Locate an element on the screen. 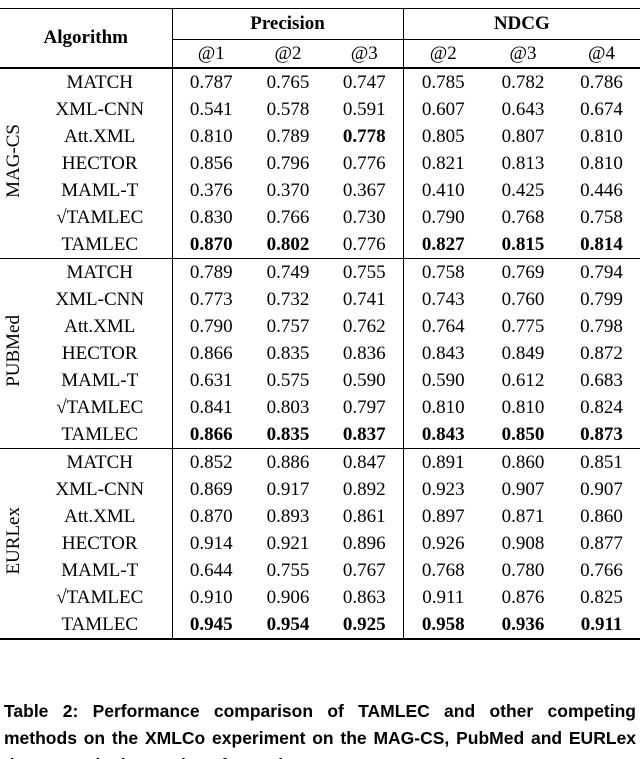 The width and height of the screenshot is (640, 759). value-cell: 0.870 is located at coordinates (211, 516).